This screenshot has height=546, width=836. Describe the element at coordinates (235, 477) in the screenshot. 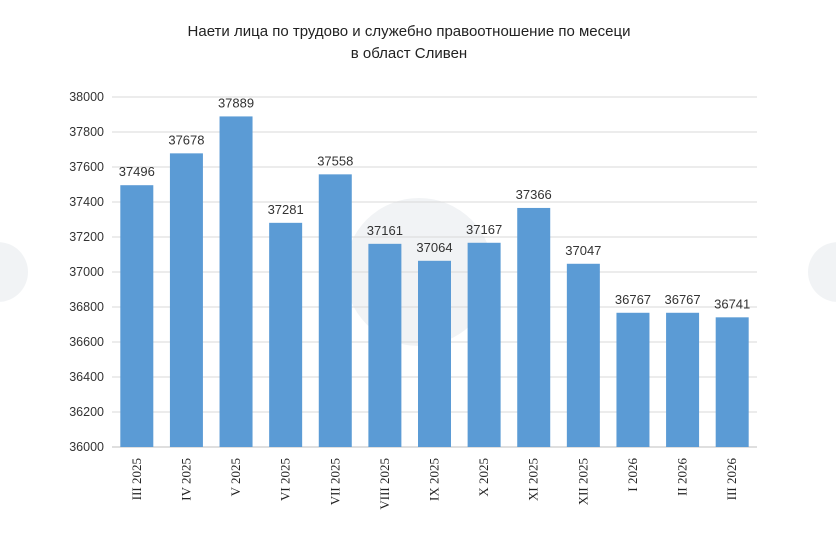

I see `x-tick-label: V 2025` at that location.